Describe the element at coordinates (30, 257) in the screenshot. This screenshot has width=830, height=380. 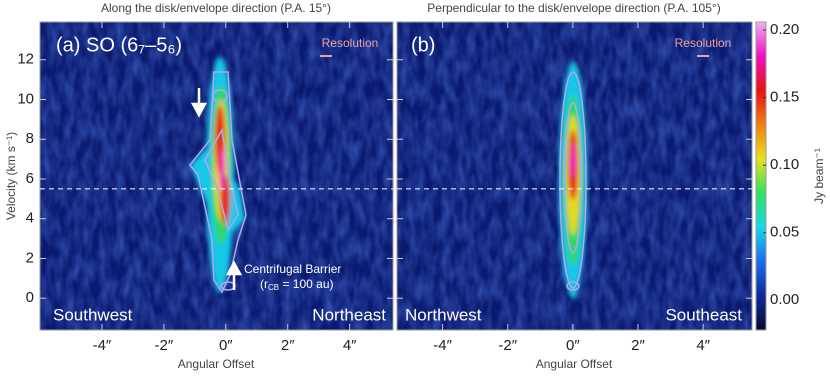
I see `y-tick-label: 2` at that location.